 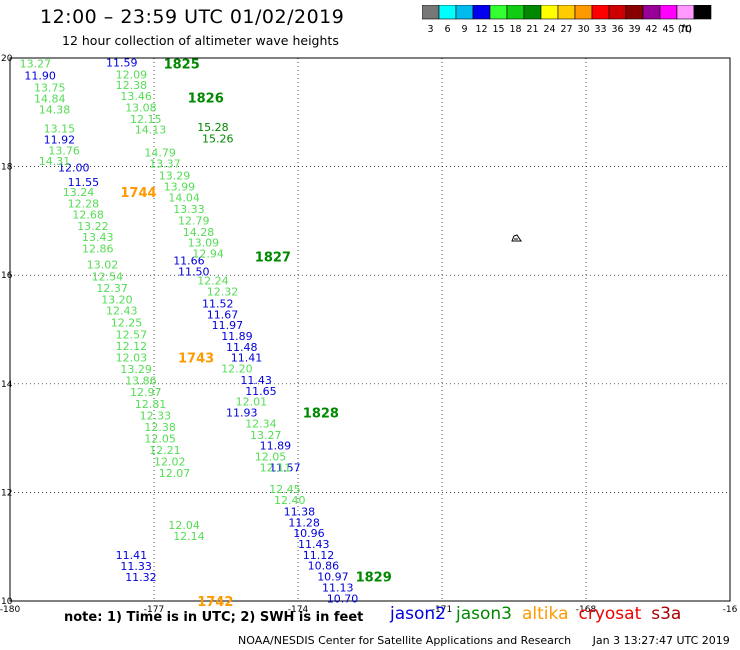 What do you see at coordinates (151, 404) in the screenshot?
I see `wave-height-label: 12.81` at bounding box center [151, 404].